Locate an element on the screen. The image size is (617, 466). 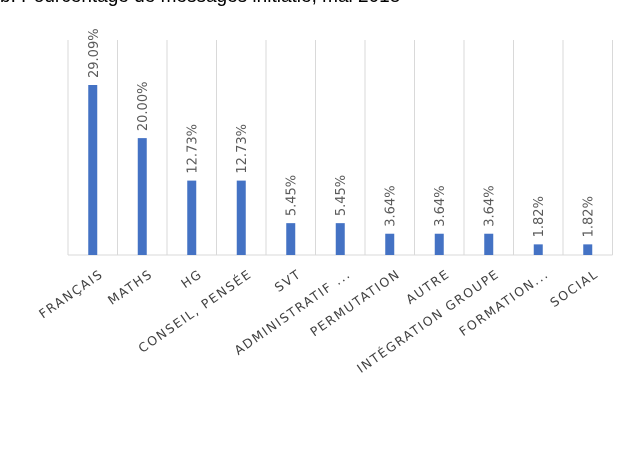
category-label: SOCIAL is located at coordinates (574, 288).